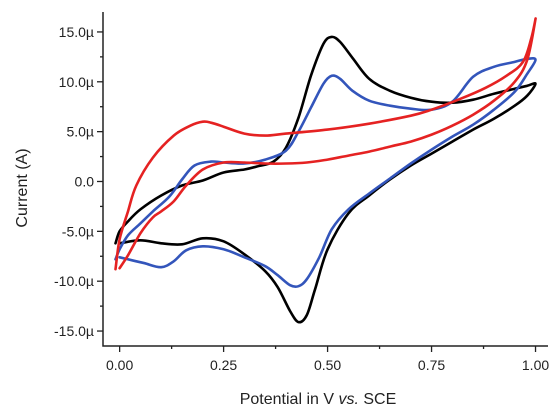 This screenshot has height=412, width=560. I want to click on x-axis-title-part-2: vs., so click(348, 399).